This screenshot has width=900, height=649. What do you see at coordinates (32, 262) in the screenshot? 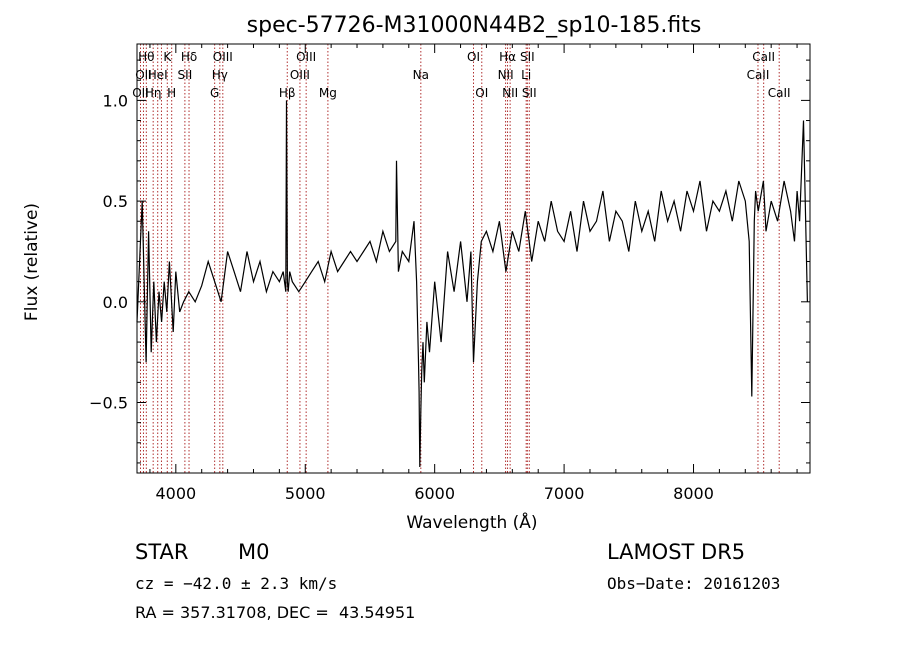
I see `y-axis-label: Flux (relative)` at bounding box center [32, 262].